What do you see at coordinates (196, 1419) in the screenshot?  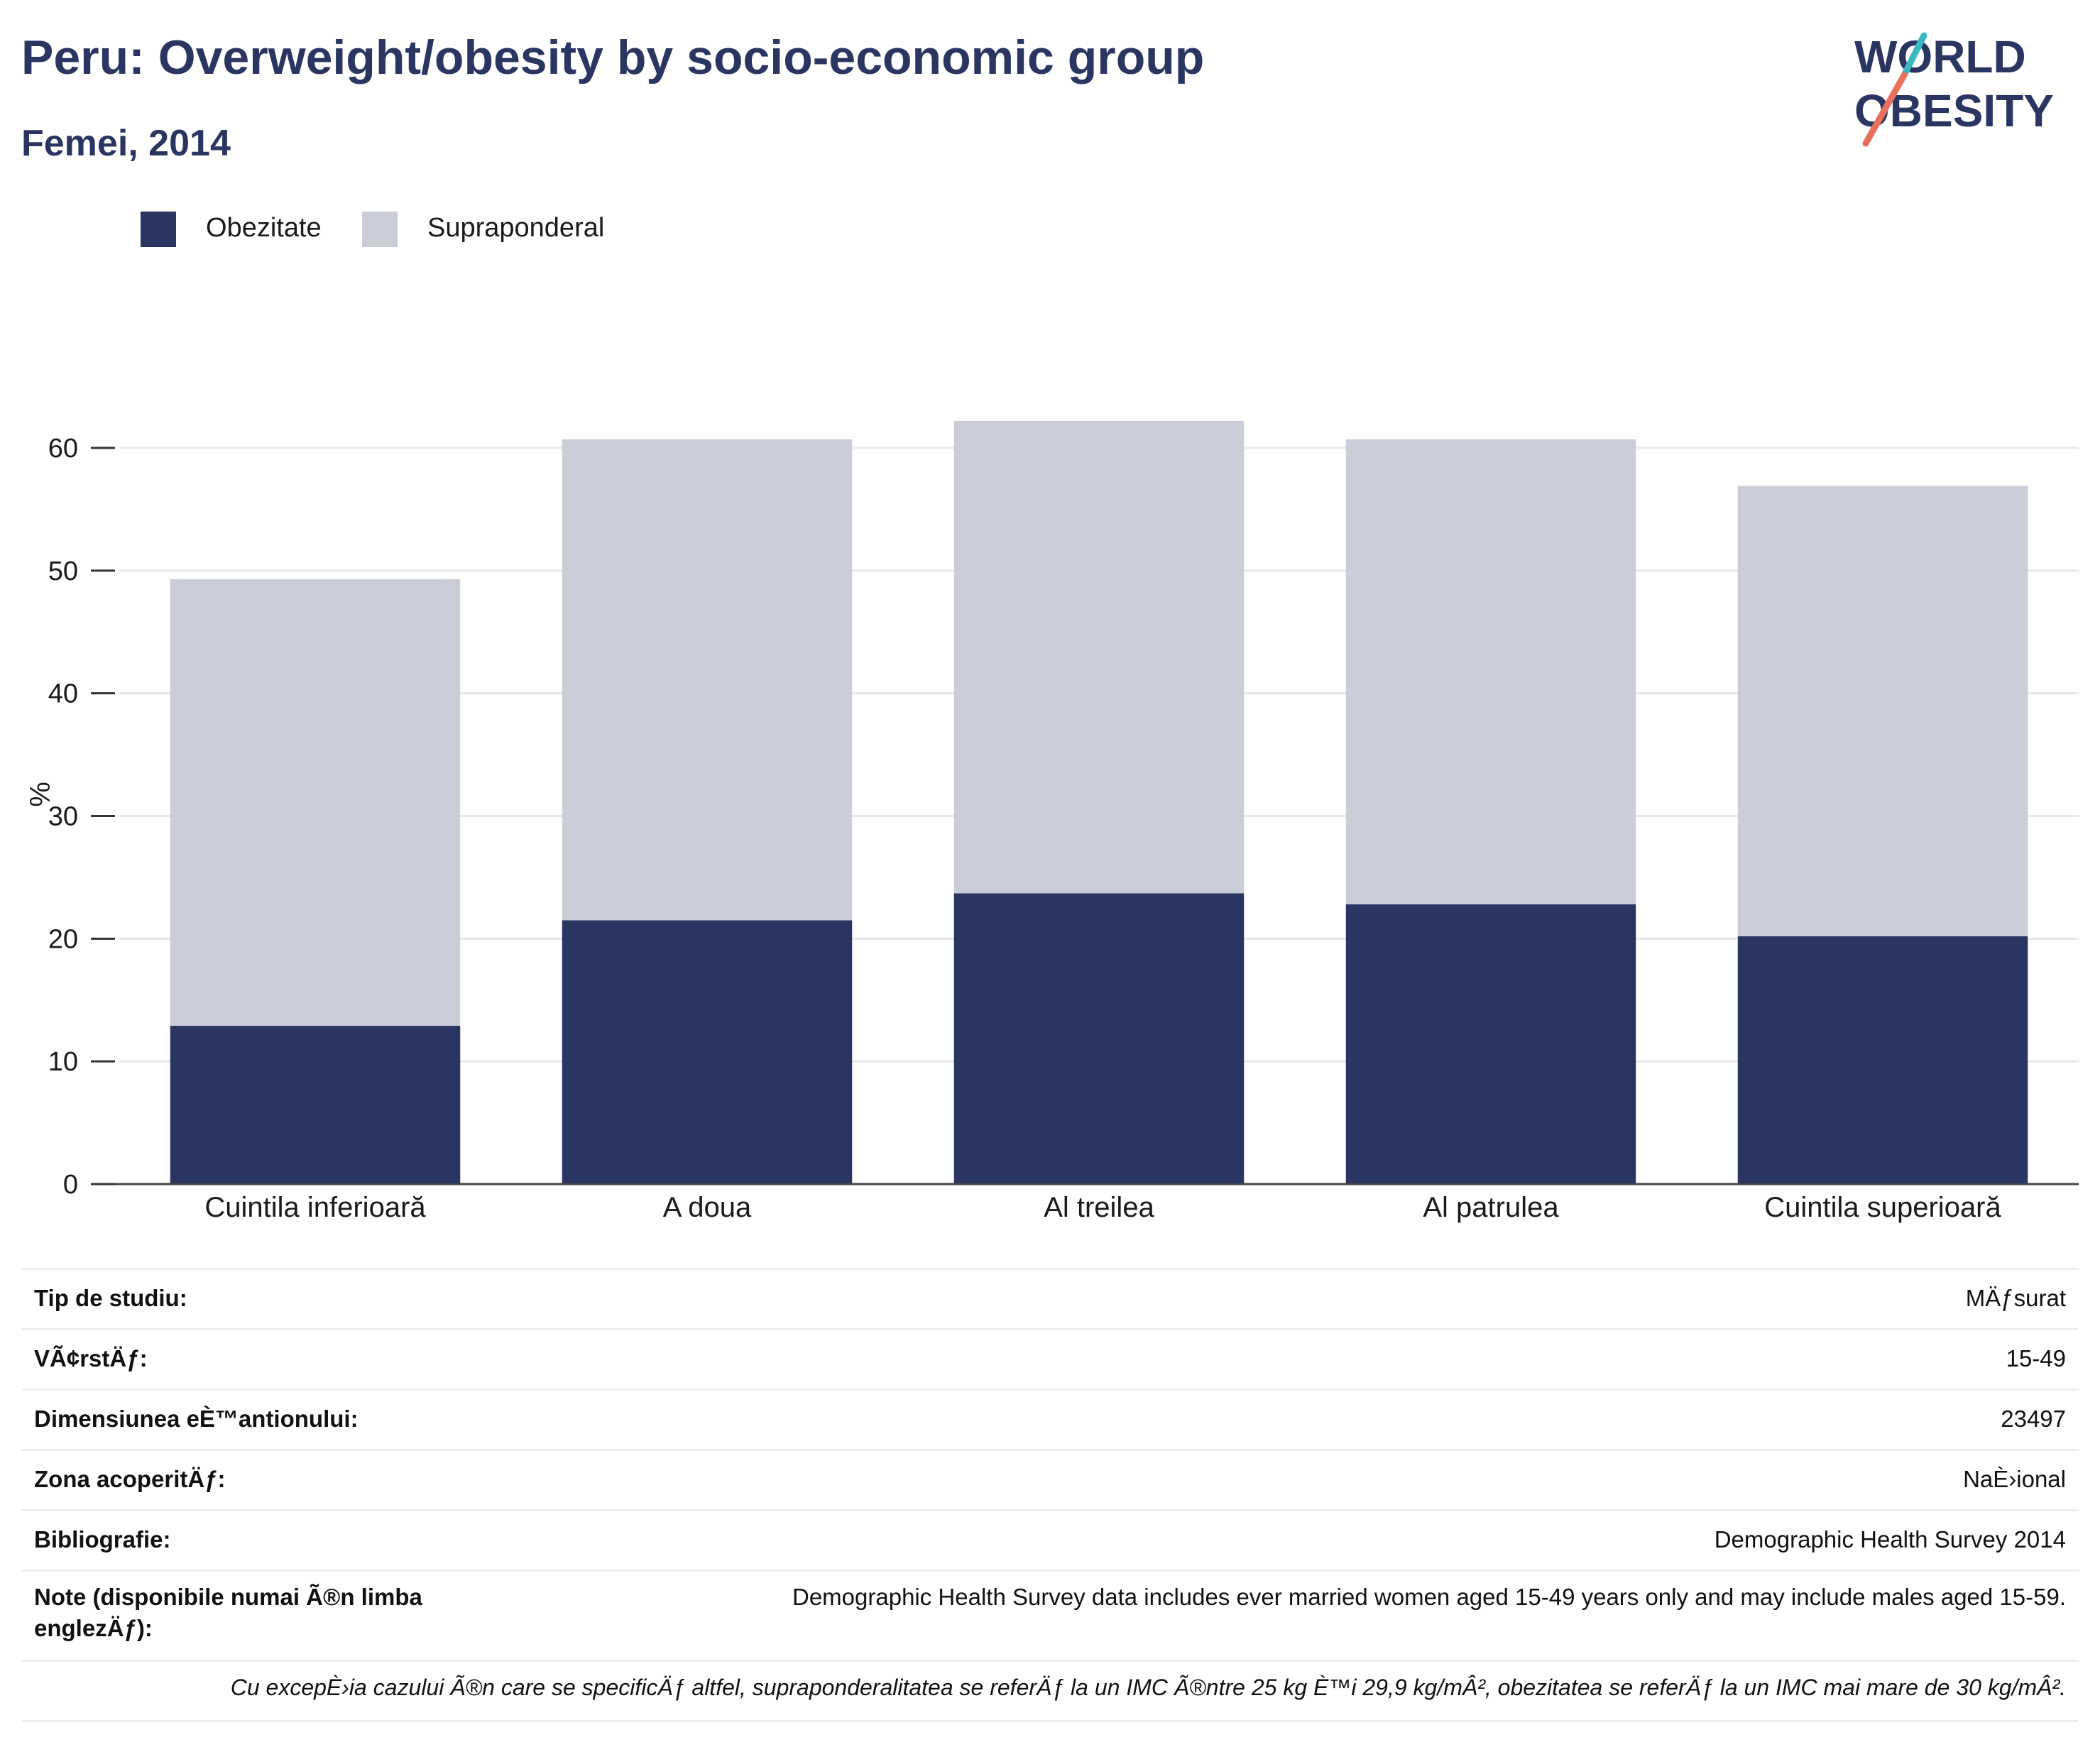 I see `info-key-sample-size: Dimensiunea eÈ™antionului:` at bounding box center [196, 1419].